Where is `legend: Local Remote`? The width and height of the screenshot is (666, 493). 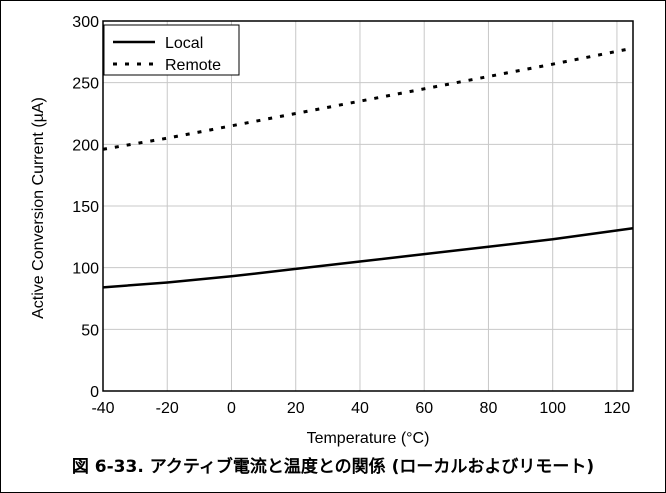
legend: Local Remote is located at coordinates (171, 50).